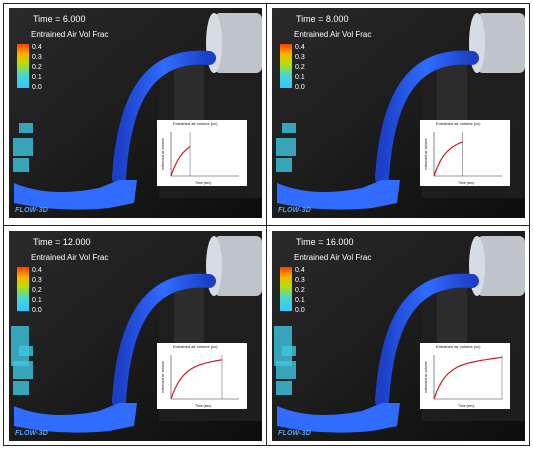 This screenshot has width=533, height=451. I want to click on grid-divider-horizontal, so click(266, 225).